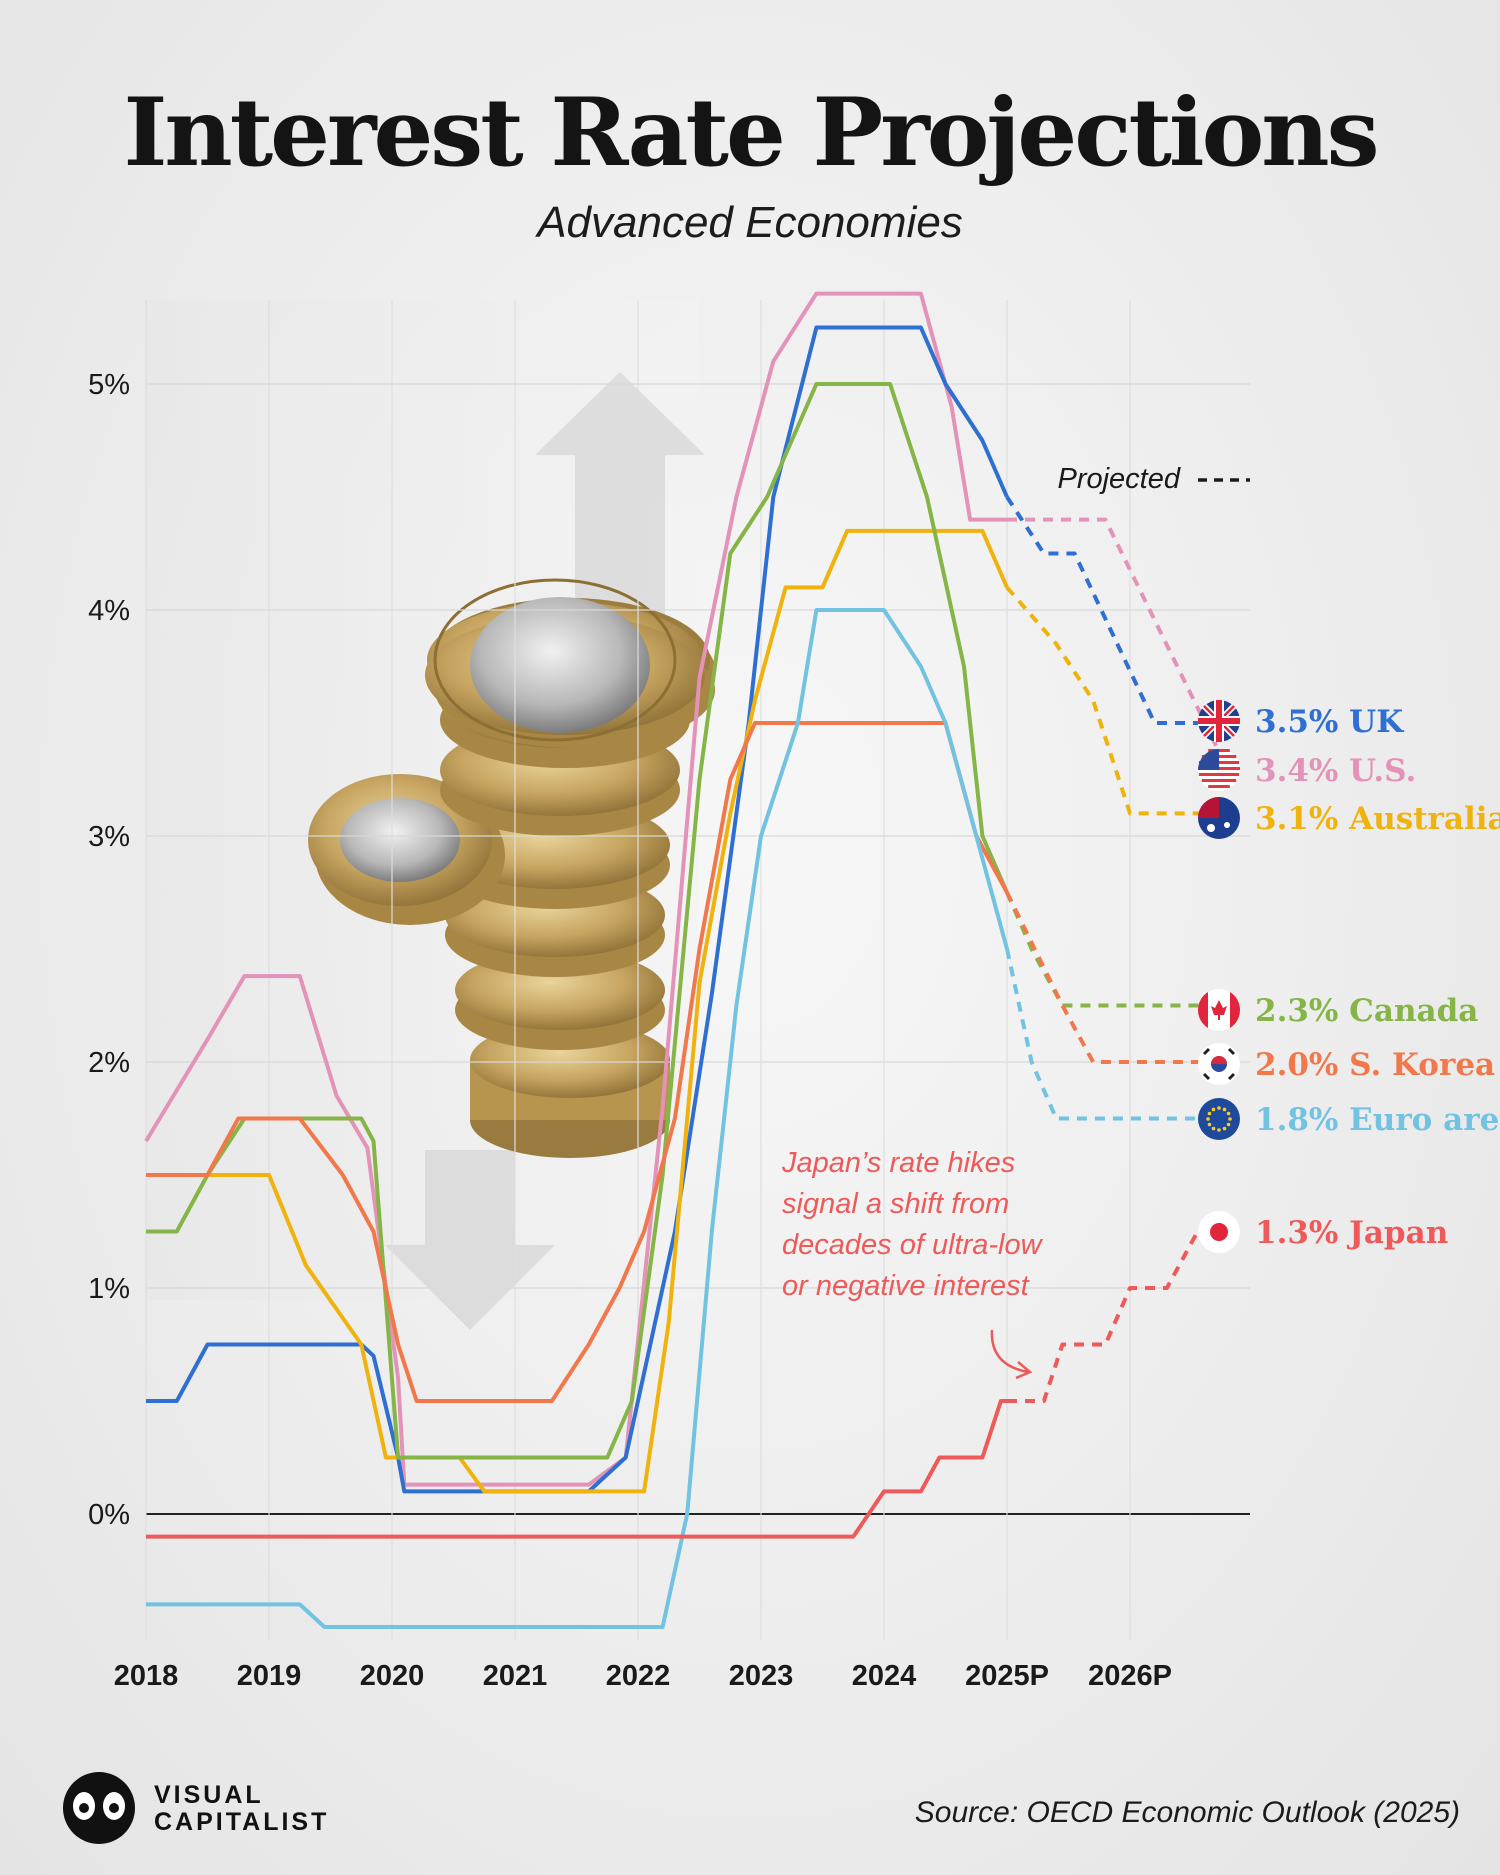 The image size is (1500, 1875). What do you see at coordinates (109, 611) in the screenshot?
I see `y-tick-label: 4%` at bounding box center [109, 611].